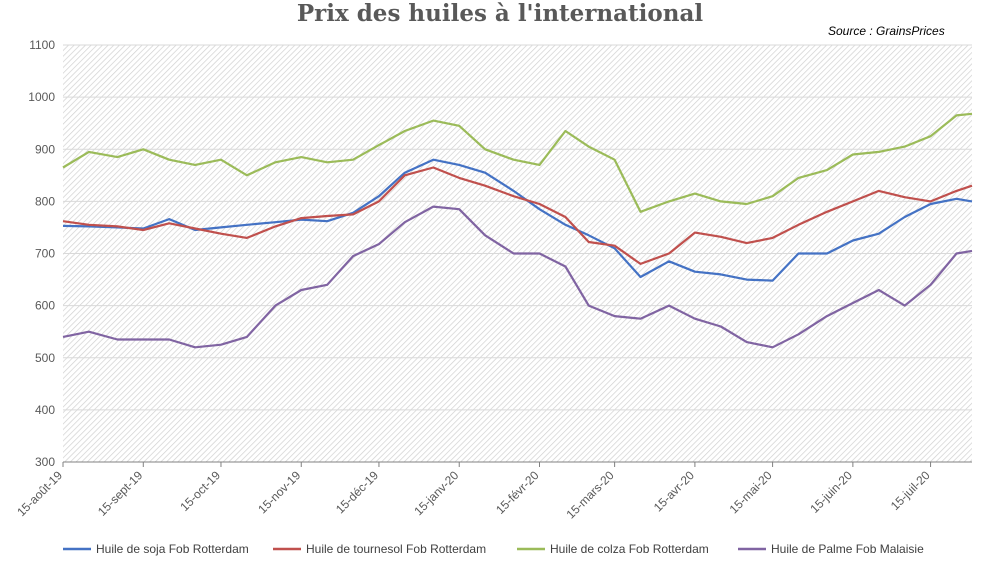  Describe the element at coordinates (436, 493) in the screenshot. I see `x-tick-label: 15-janv-20` at that location.